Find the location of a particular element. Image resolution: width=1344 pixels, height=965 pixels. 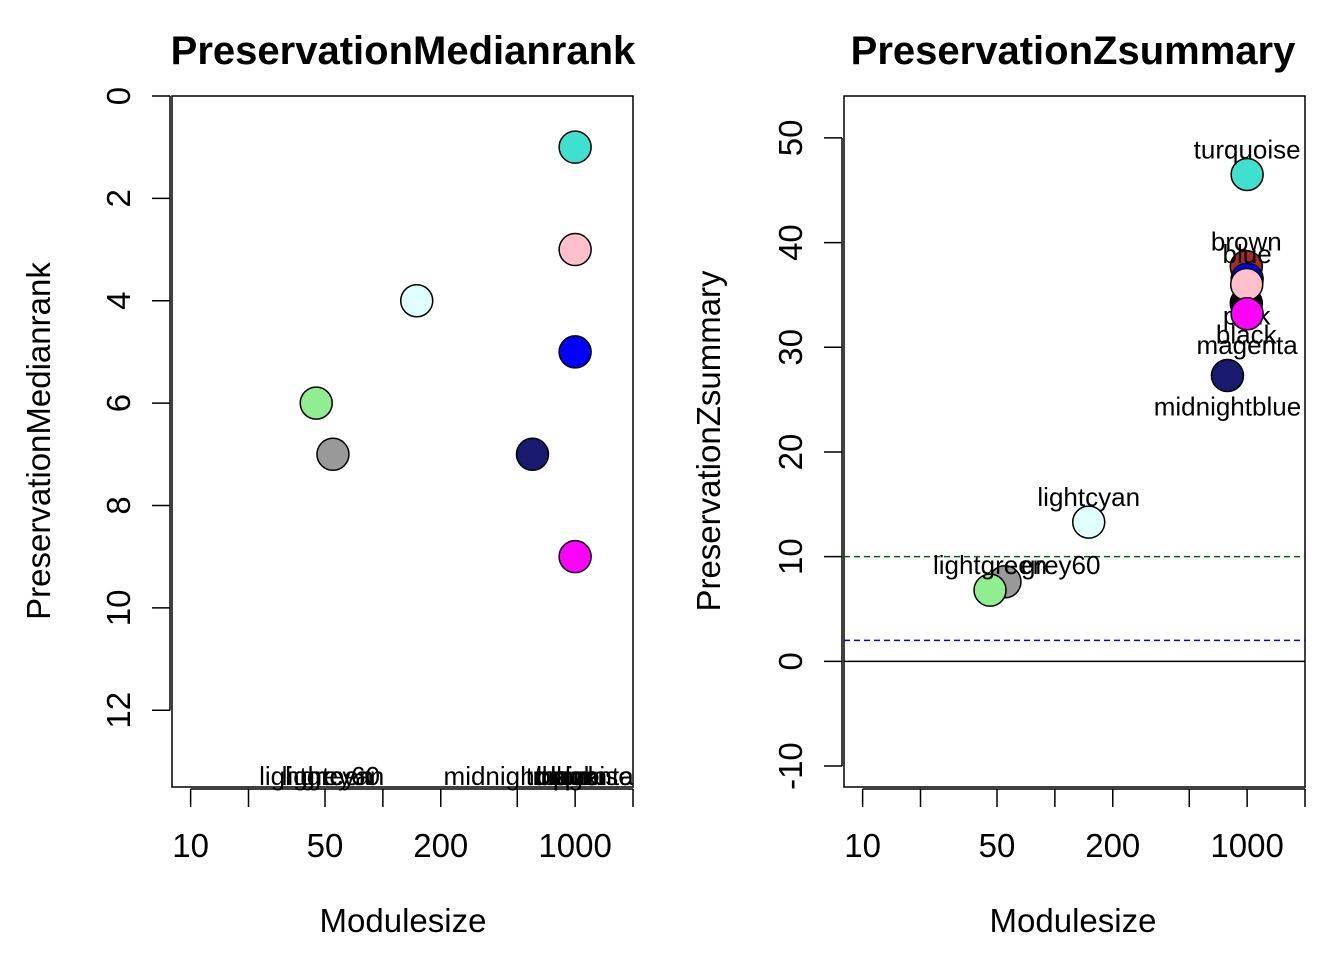

y-tick-label: -10 is located at coordinates (790, 766).